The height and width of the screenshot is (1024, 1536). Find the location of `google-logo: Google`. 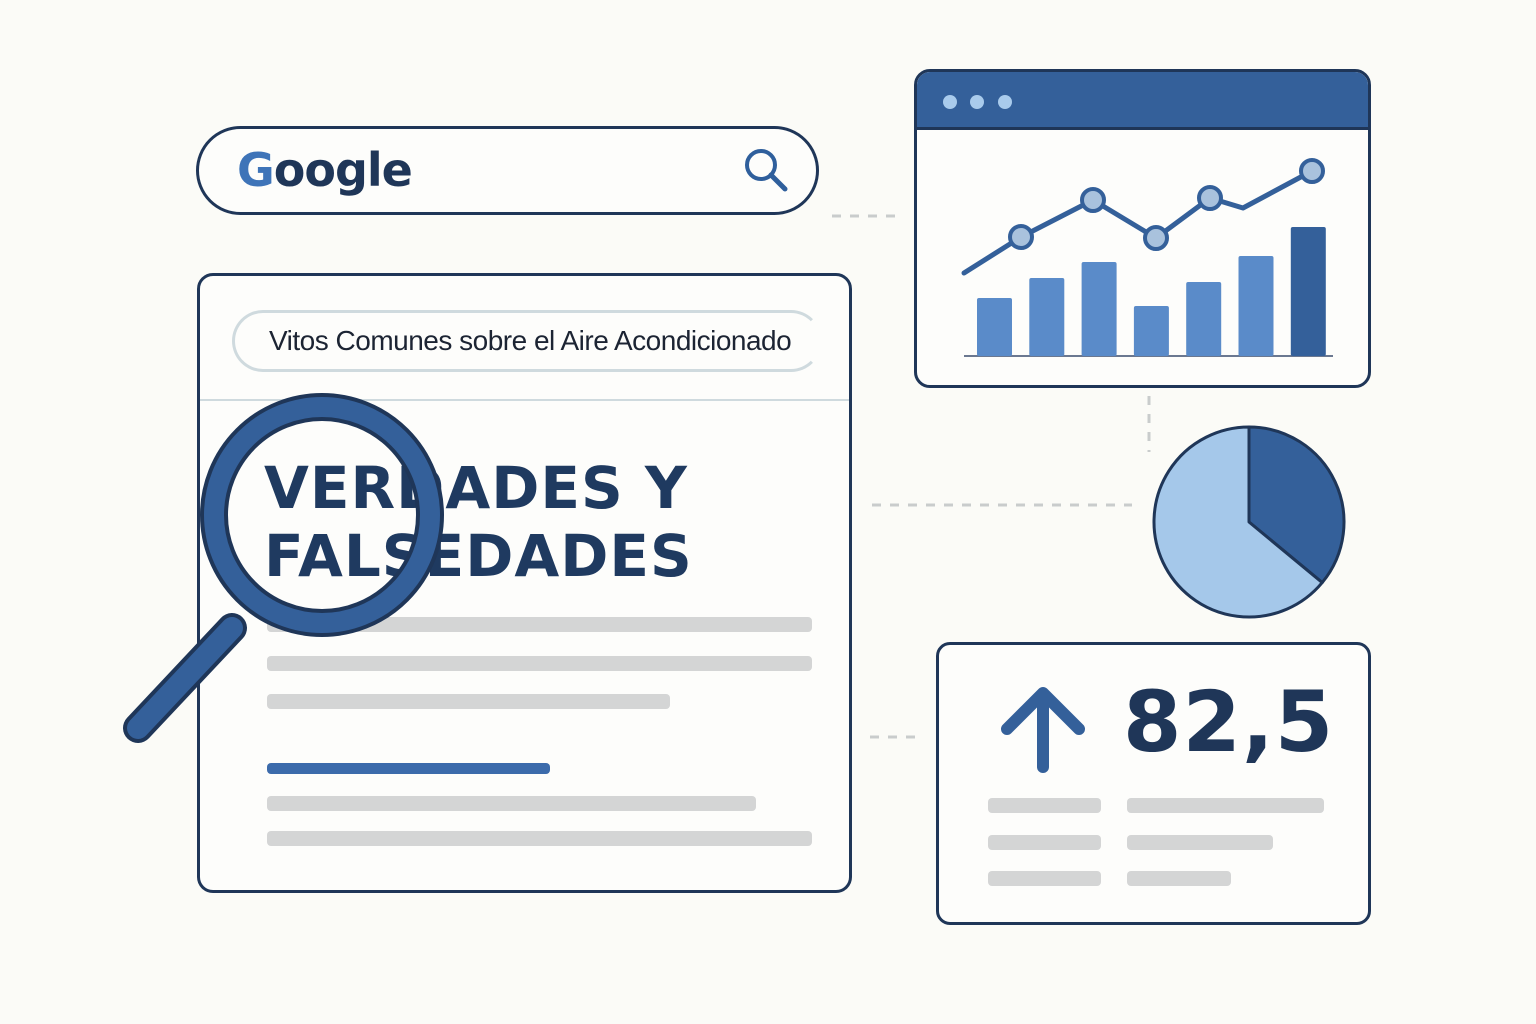

google-logo: Google is located at coordinates (325, 170).